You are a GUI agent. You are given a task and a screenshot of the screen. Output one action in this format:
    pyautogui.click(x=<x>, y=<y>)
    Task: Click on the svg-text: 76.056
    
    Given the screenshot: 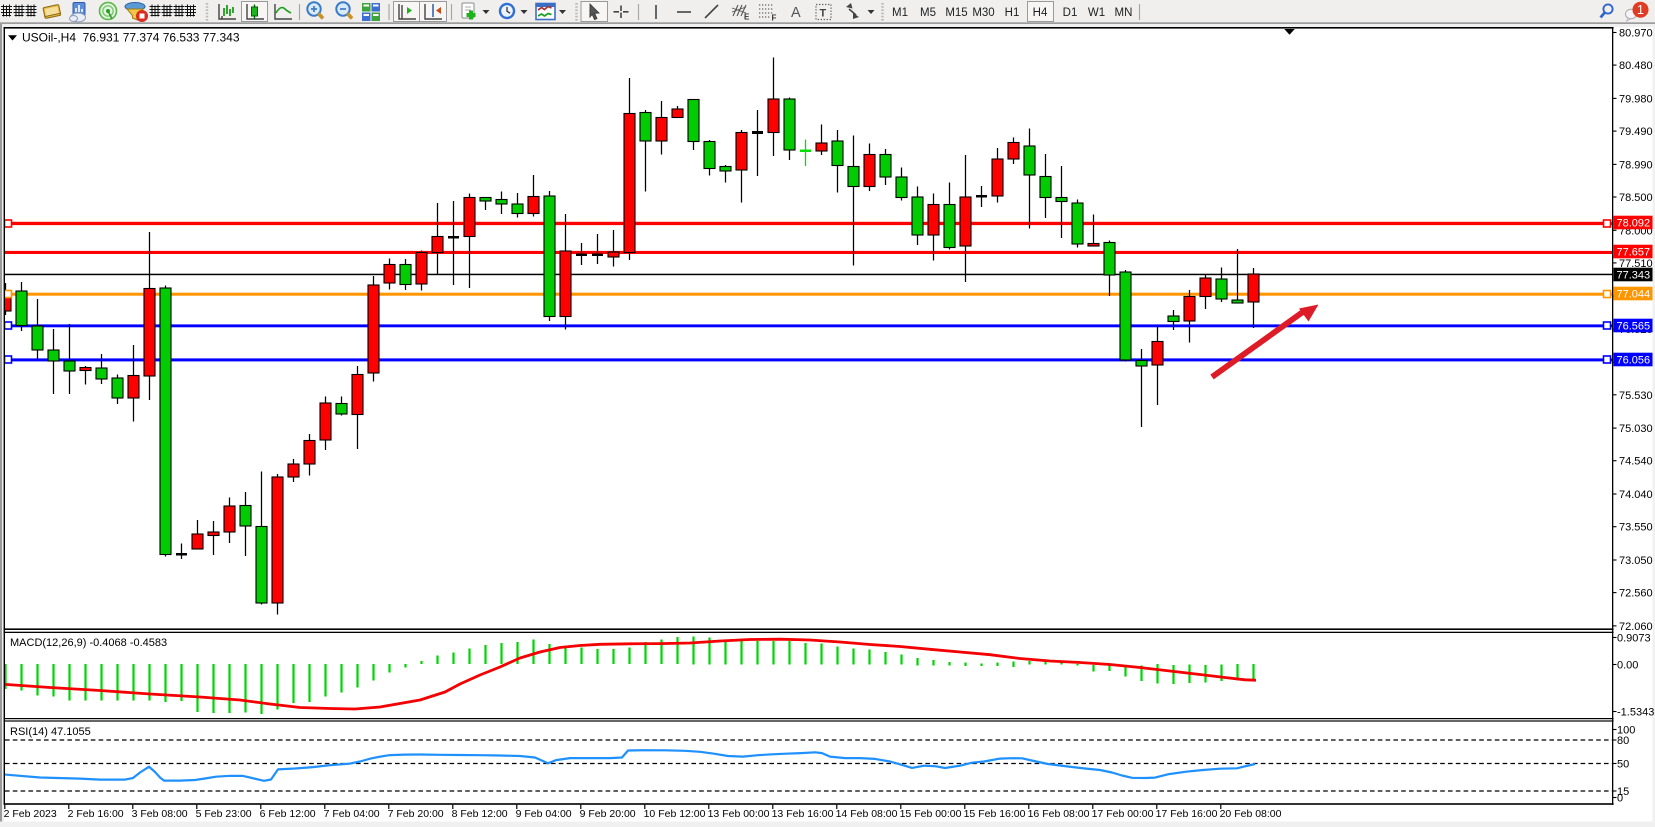 What is the action you would take?
    pyautogui.click(x=1634, y=361)
    